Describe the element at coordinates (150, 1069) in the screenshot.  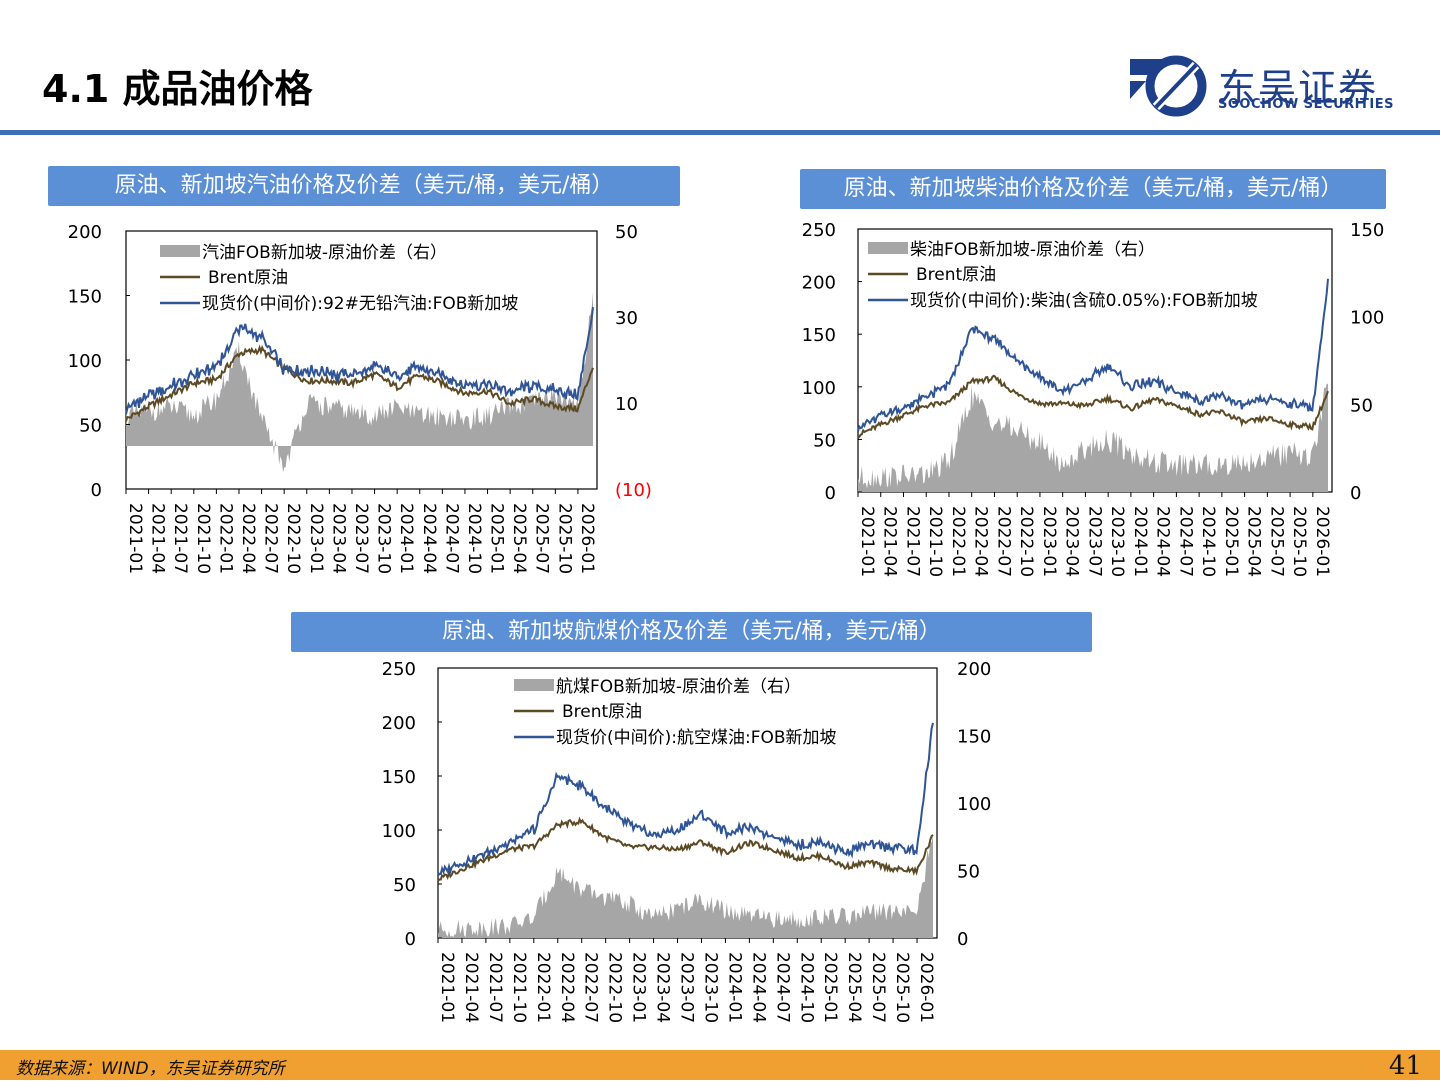
I see `data-source-note: 数据来源：WIND，东吴证券研究所` at that location.